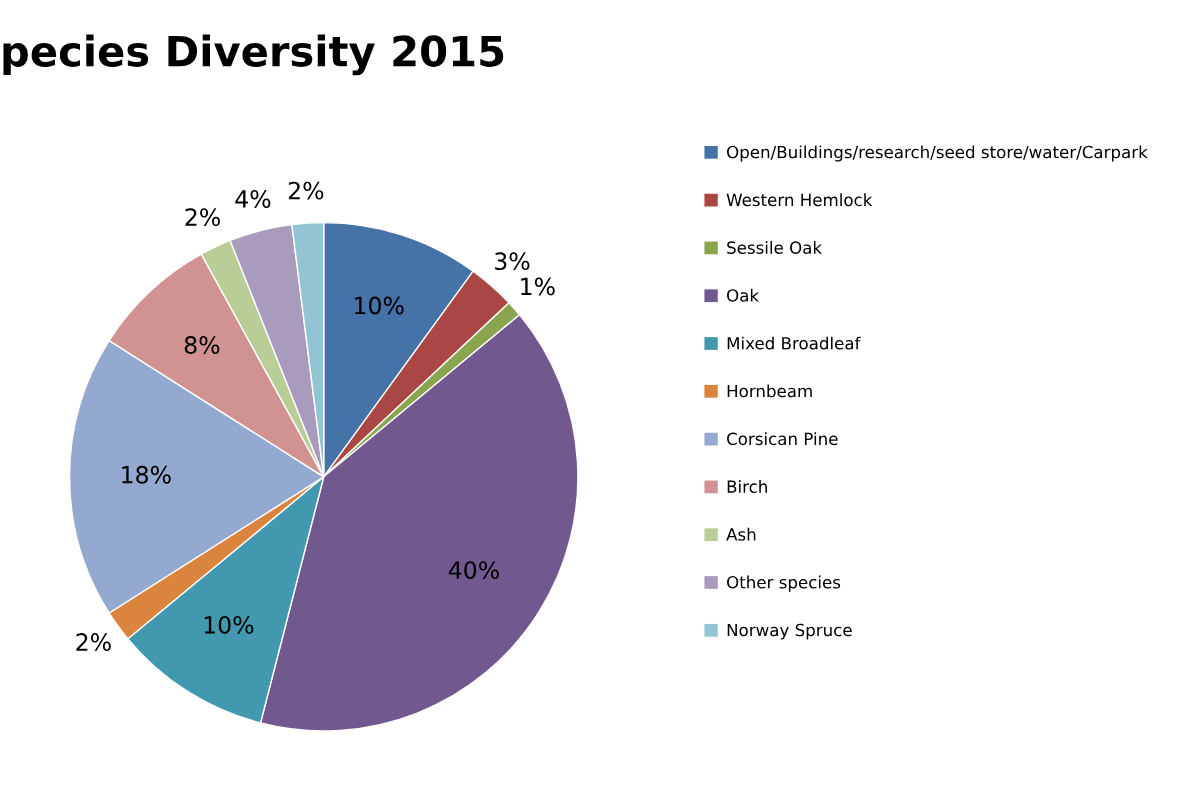 The width and height of the screenshot is (1199, 785). What do you see at coordinates (769, 391) in the screenshot?
I see `legend-label: Hornbeam` at bounding box center [769, 391].